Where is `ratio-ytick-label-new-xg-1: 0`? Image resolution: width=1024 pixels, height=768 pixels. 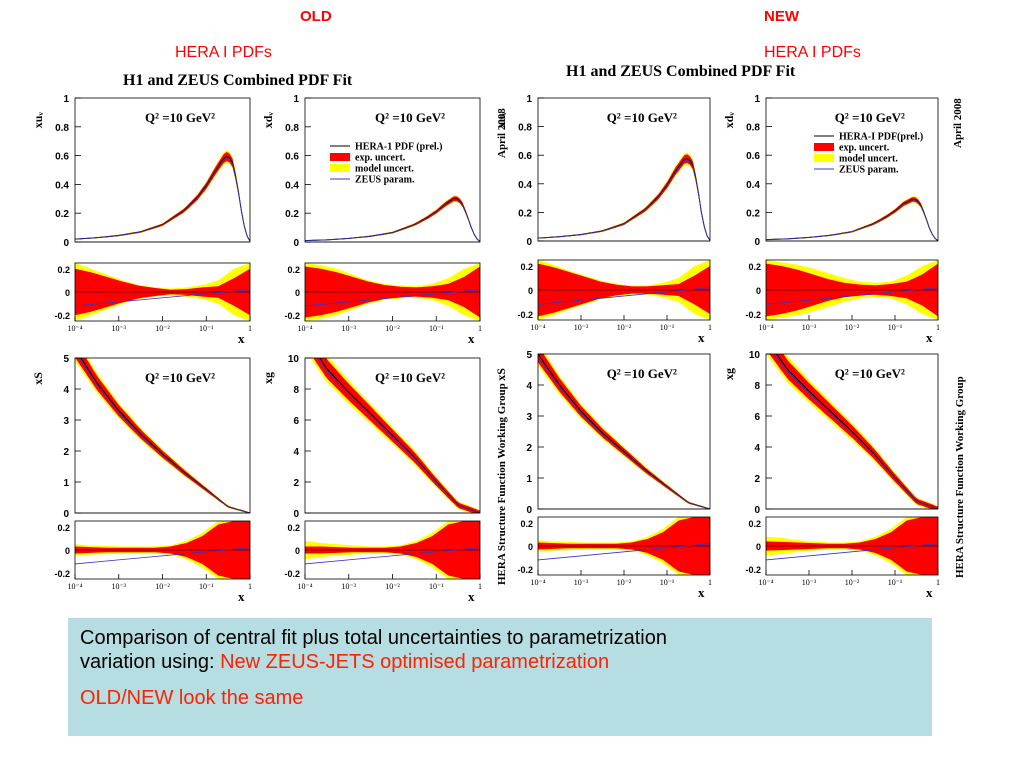
ratio-ytick-label-new-xg-1: 0 is located at coordinates (758, 547).